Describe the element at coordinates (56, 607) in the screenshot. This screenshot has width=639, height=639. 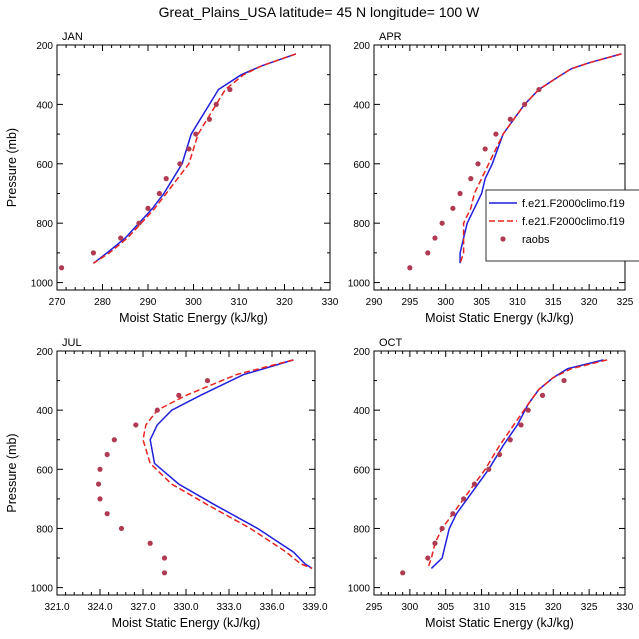
I see `x-tick-label: 321.0` at that location.